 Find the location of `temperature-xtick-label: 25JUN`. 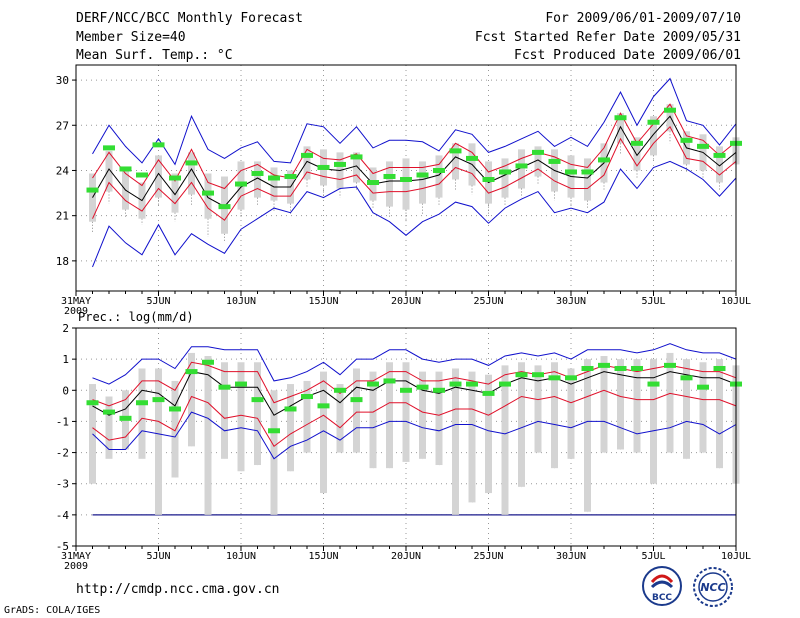

temperature-xtick-label: 25JUN is located at coordinates (488, 301).